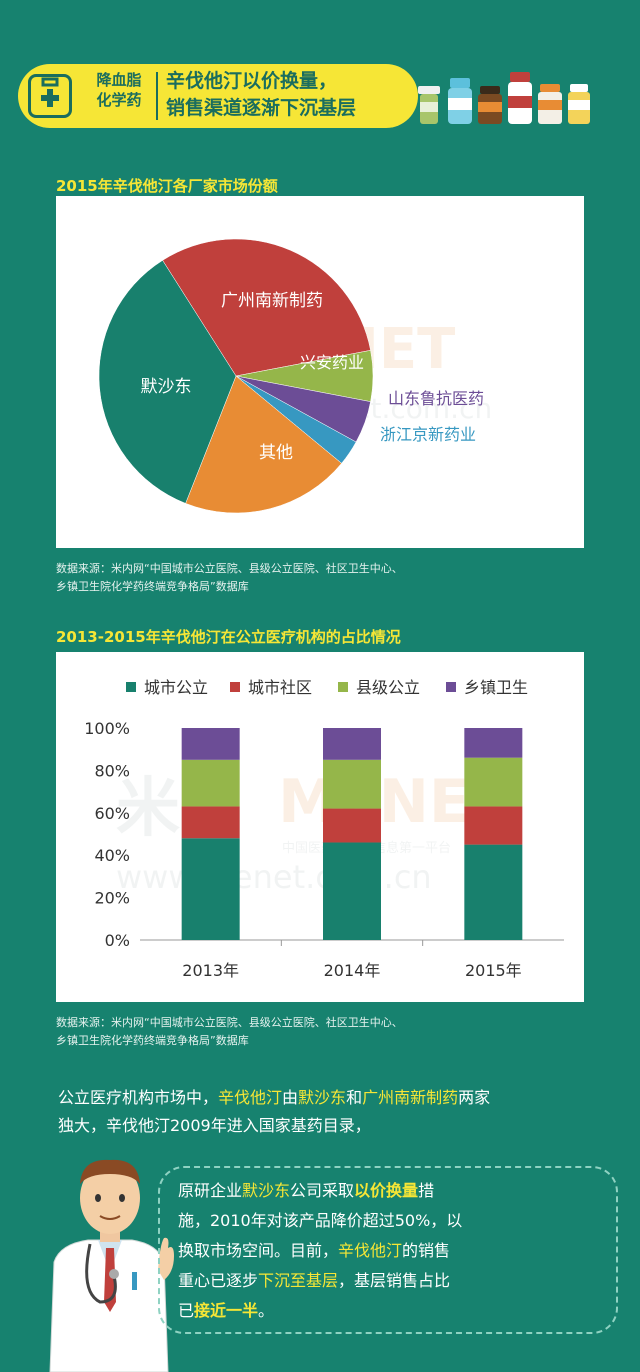 The height and width of the screenshot is (1372, 640). Describe the element at coordinates (388, 687) in the screenshot. I see `legend-label: 县级公立` at that location.